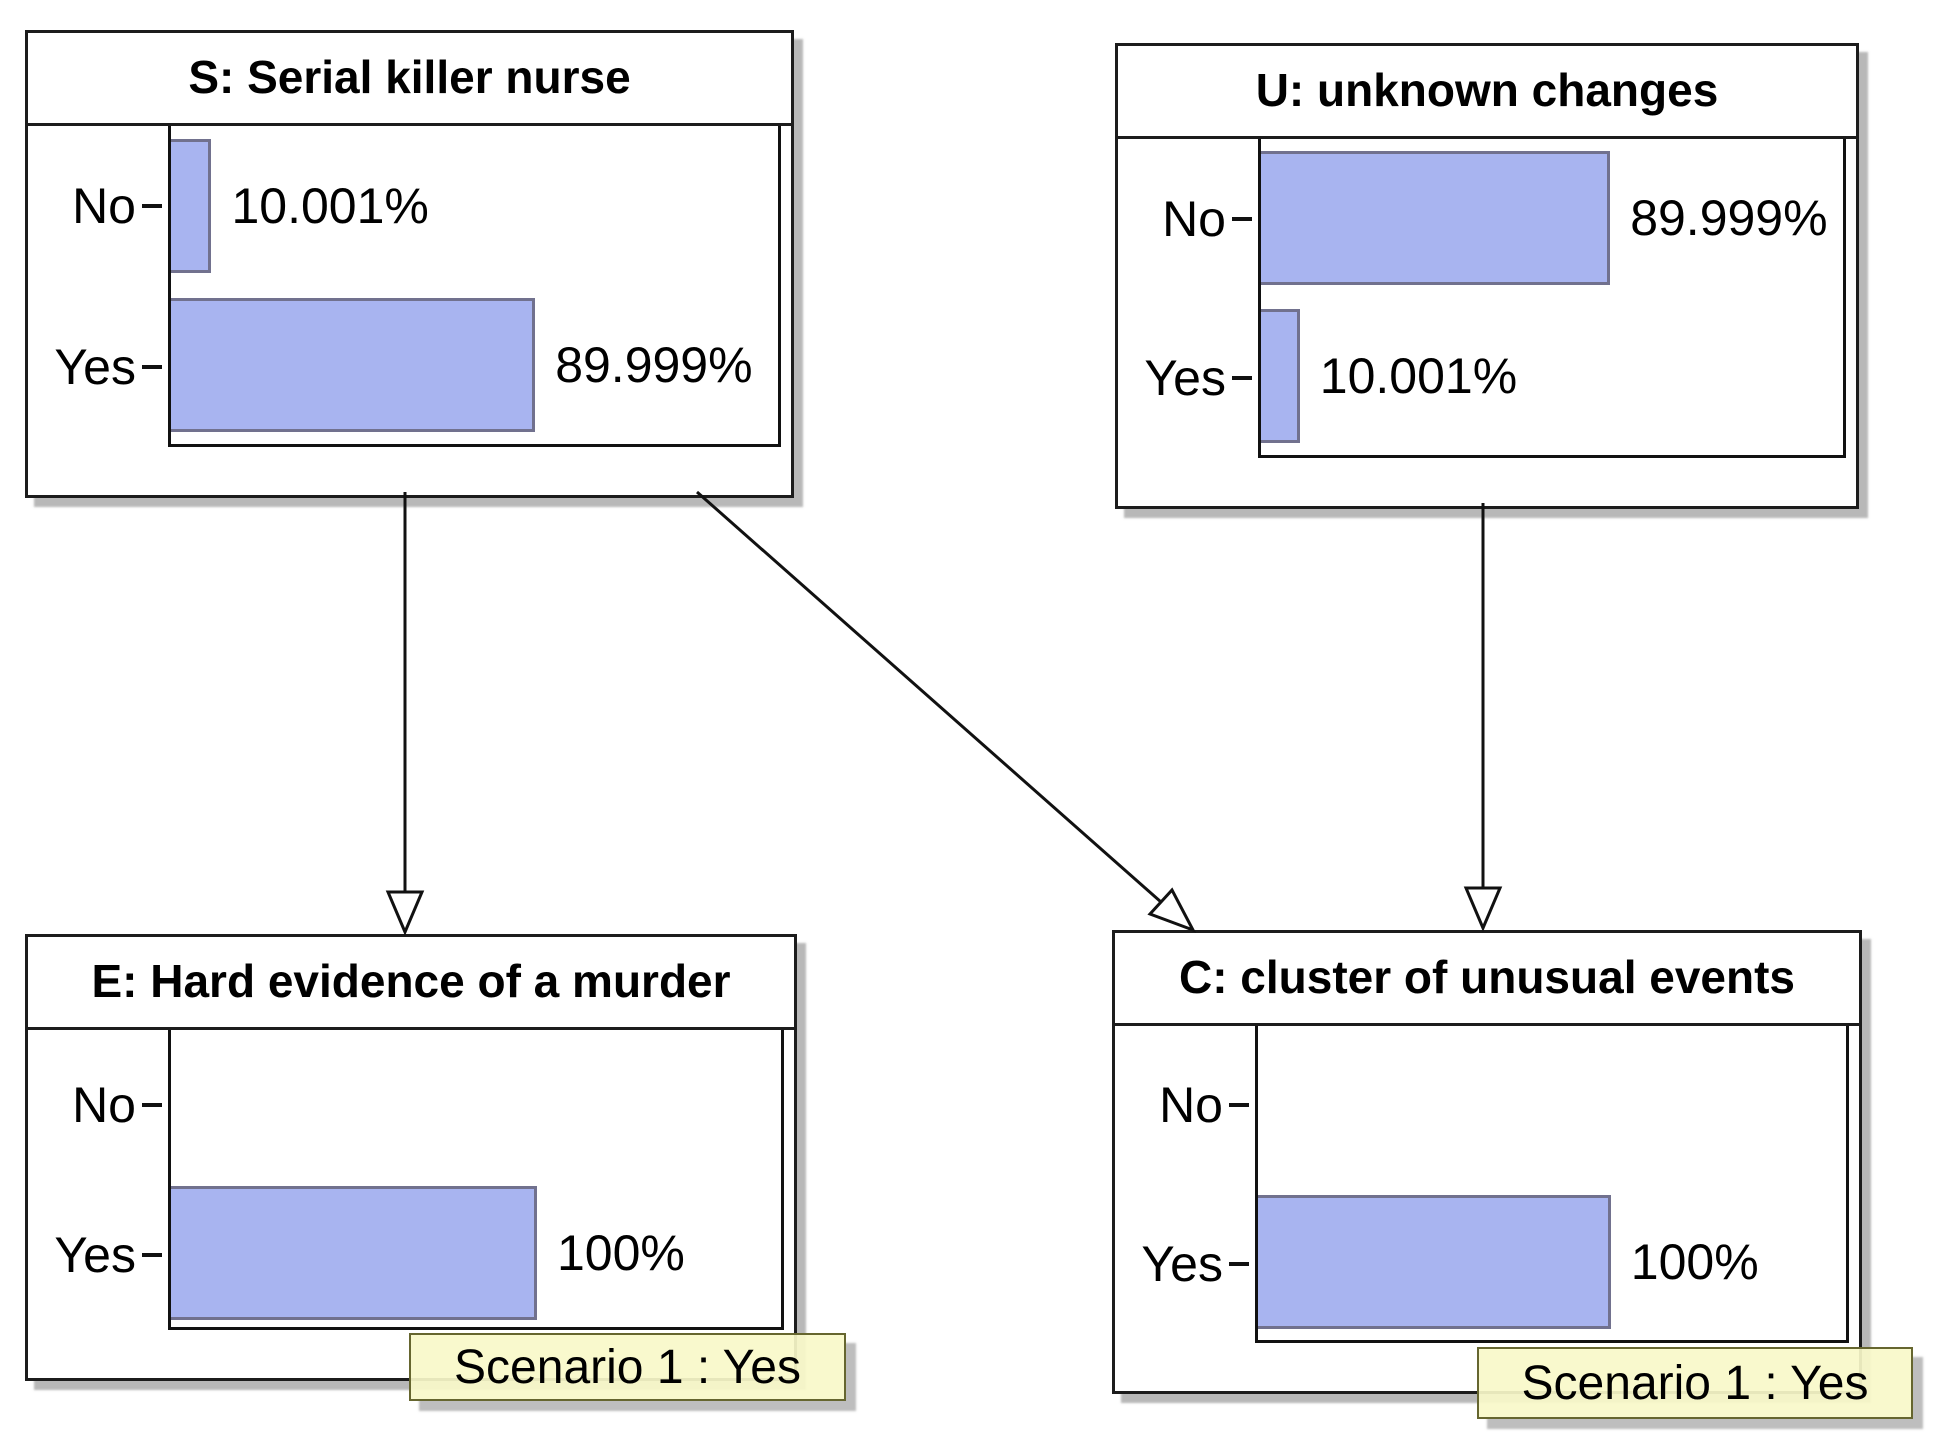 Image resolution: width=1936 pixels, height=1441 pixels. Describe the element at coordinates (405, 714) in the screenshot. I see `edge-S-to-E` at that location.